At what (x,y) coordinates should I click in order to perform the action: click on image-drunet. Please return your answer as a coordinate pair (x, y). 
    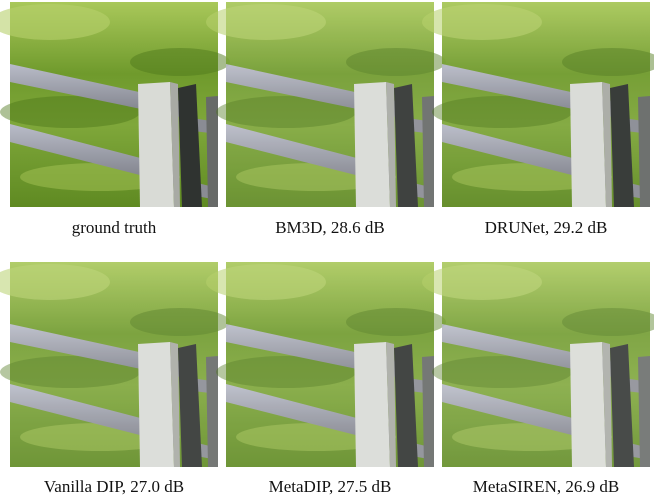
    Looking at the image, I should click on (538, 104).